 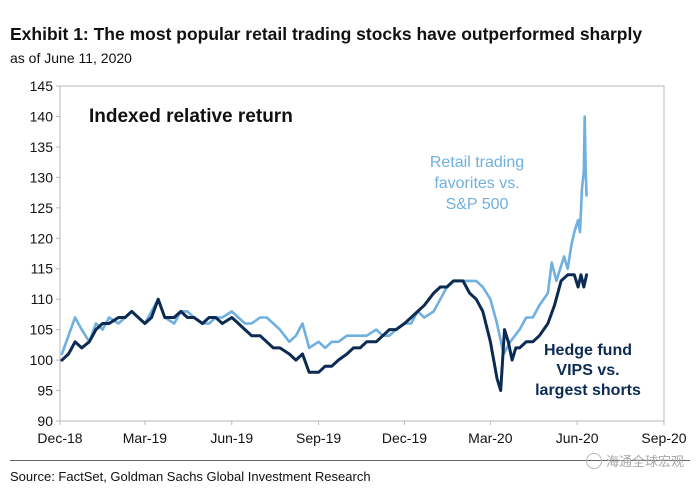 I want to click on y-tick-label: 140, so click(x=42, y=116).